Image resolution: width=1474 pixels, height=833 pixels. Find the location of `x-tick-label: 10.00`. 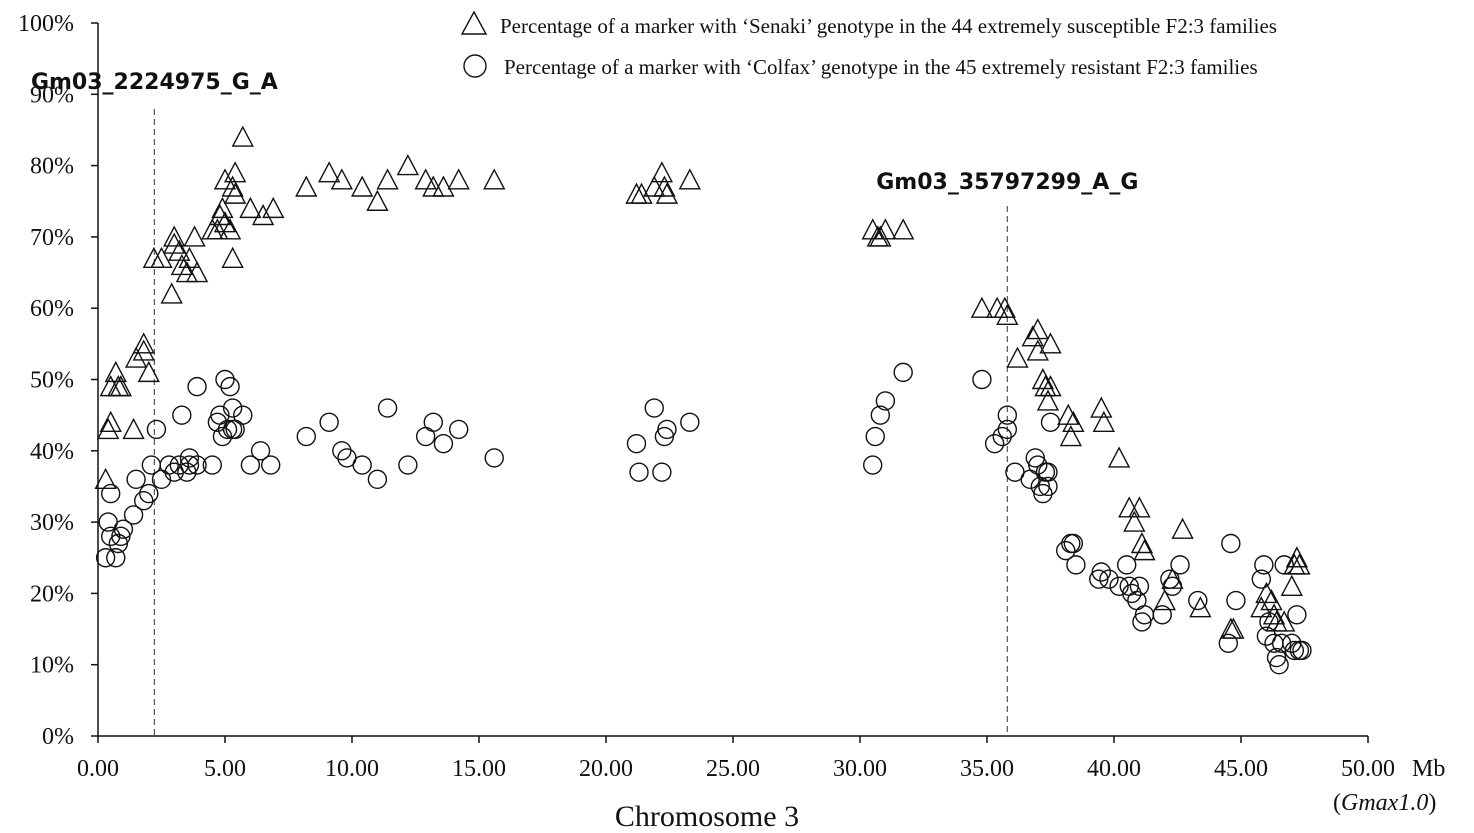

x-tick-label: 10.00 is located at coordinates (352, 769).